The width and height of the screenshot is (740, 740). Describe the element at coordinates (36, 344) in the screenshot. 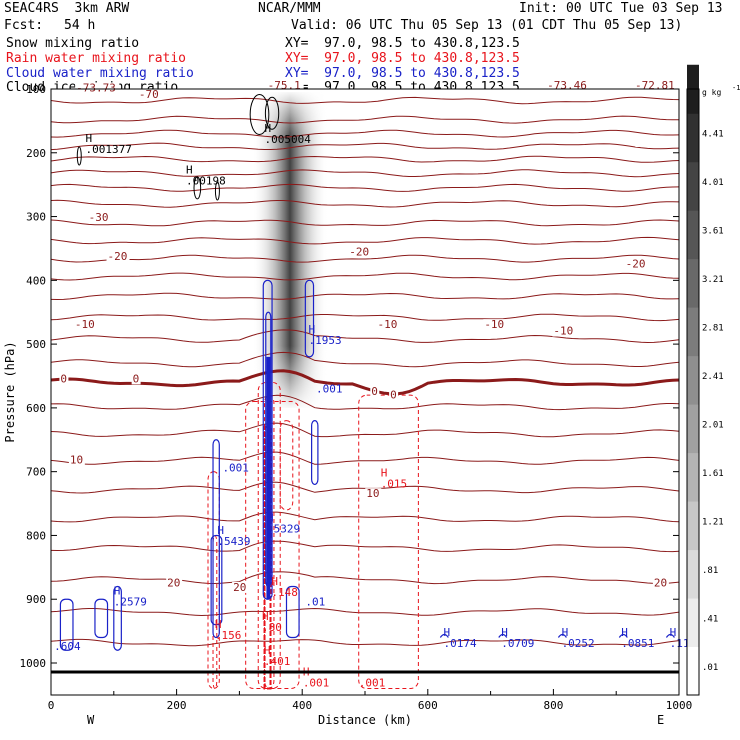

I see `y-tick-label: 500` at that location.